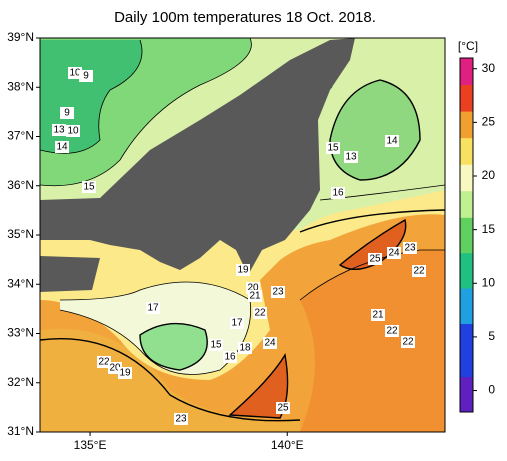  I want to click on contour-label: 14, so click(392, 141).